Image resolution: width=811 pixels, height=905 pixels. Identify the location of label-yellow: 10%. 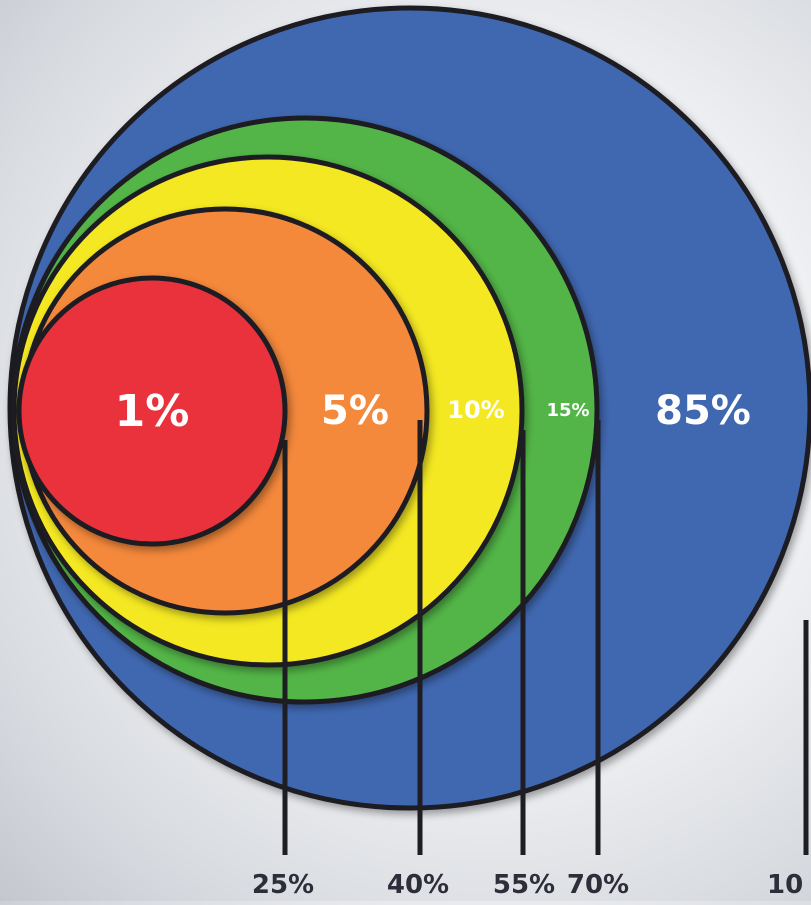
(475, 410).